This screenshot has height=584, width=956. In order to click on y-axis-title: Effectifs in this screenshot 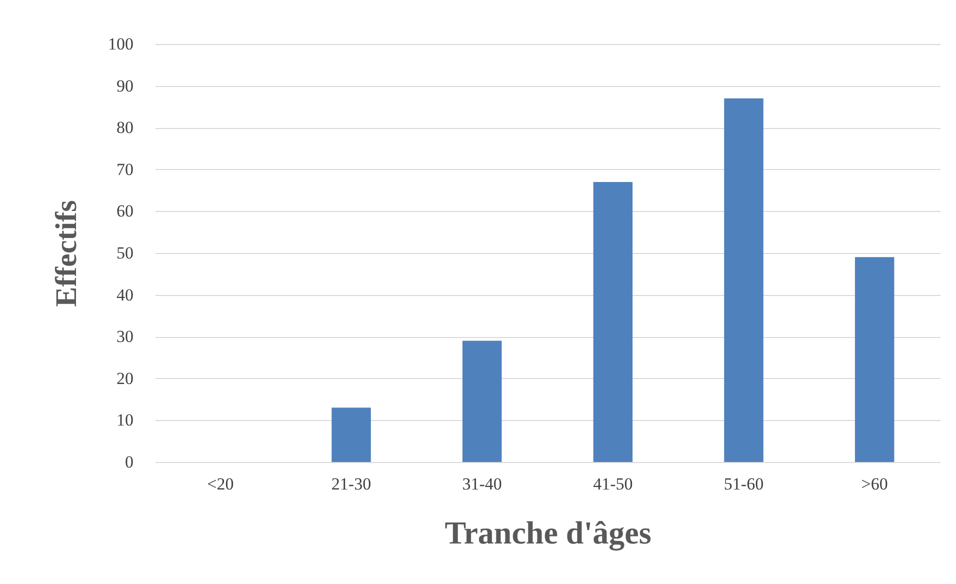, I will do `click(66, 253)`.